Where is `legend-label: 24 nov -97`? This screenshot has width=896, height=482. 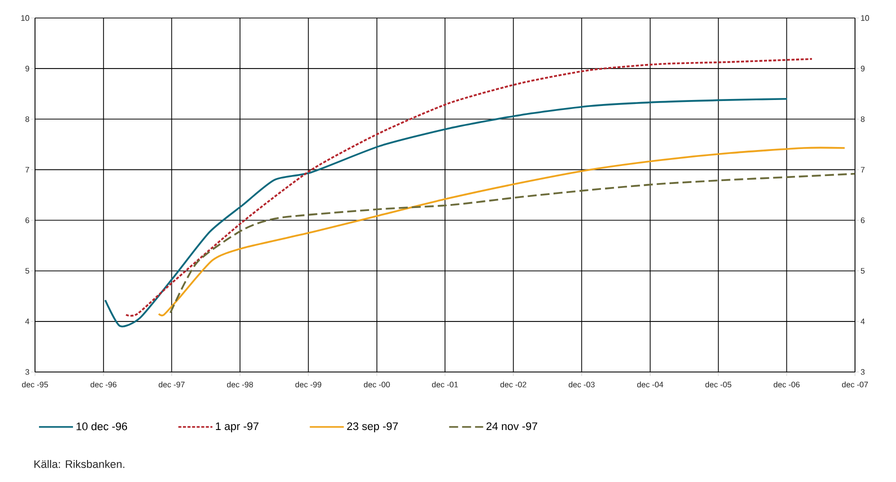
legend-label: 24 nov -97 is located at coordinates (512, 426).